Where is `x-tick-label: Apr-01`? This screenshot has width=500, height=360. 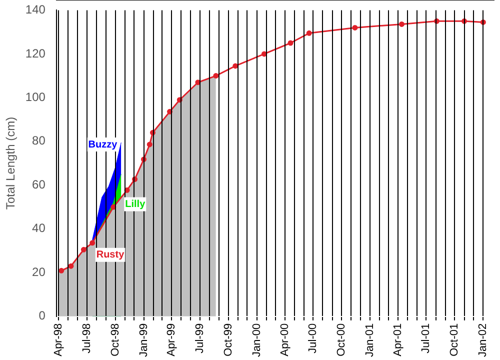
x-tick-label: Apr-01 is located at coordinates (398, 339).